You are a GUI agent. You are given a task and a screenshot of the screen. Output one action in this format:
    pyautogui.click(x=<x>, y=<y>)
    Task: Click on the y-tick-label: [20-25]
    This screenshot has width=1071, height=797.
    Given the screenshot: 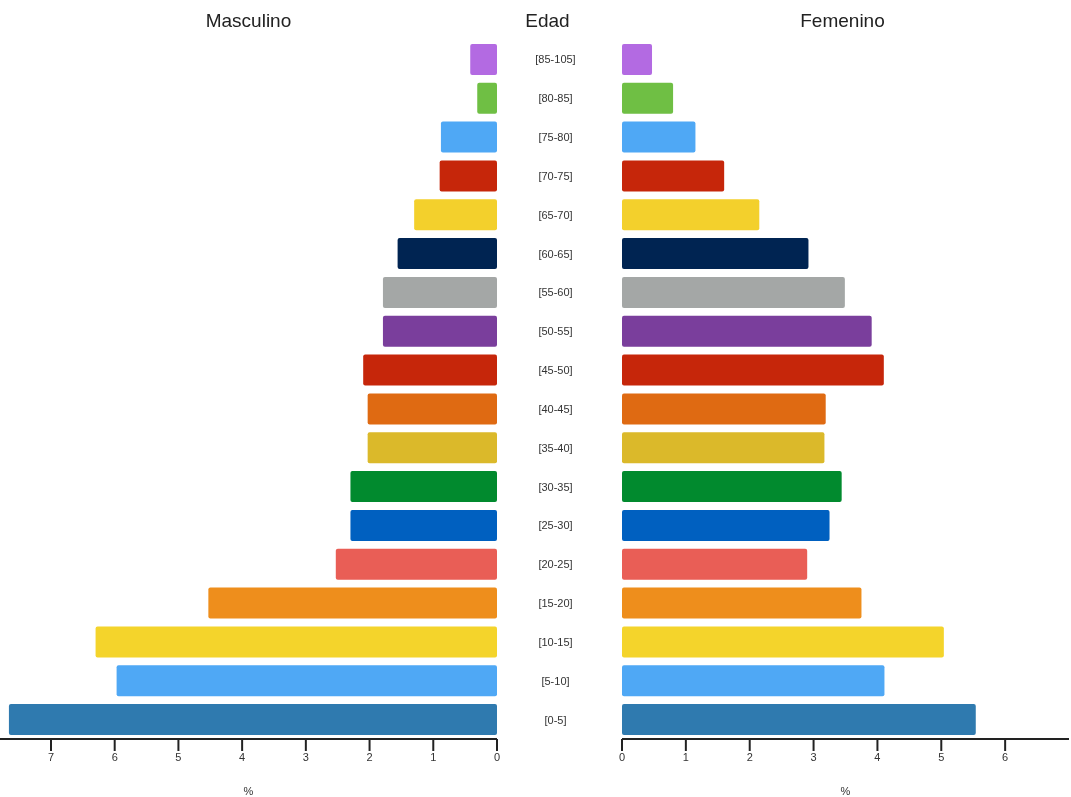 What is the action you would take?
    pyautogui.click(x=555, y=564)
    